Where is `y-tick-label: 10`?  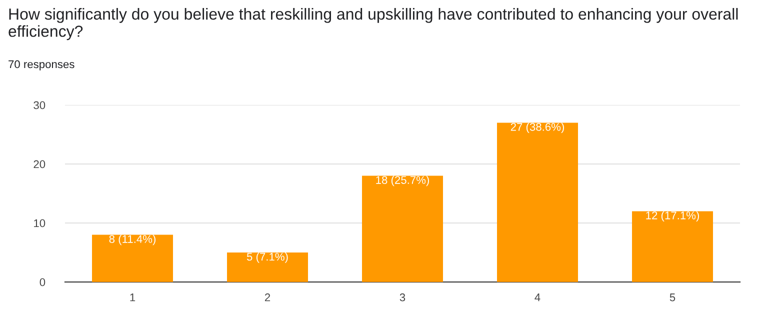 y-tick-label: 10 is located at coordinates (40, 223).